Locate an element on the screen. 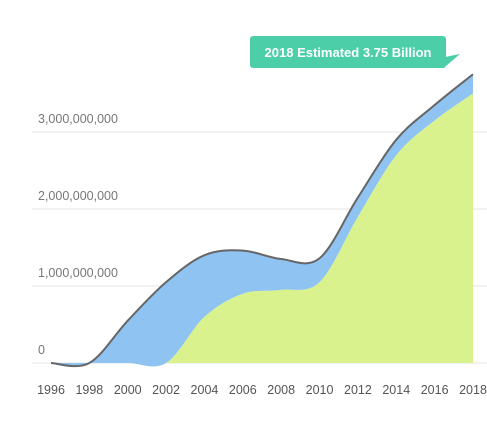  y-axis-ticks: 0 1,000,000,000 2,000,000,000 3,000,000,000 is located at coordinates (78, 234).